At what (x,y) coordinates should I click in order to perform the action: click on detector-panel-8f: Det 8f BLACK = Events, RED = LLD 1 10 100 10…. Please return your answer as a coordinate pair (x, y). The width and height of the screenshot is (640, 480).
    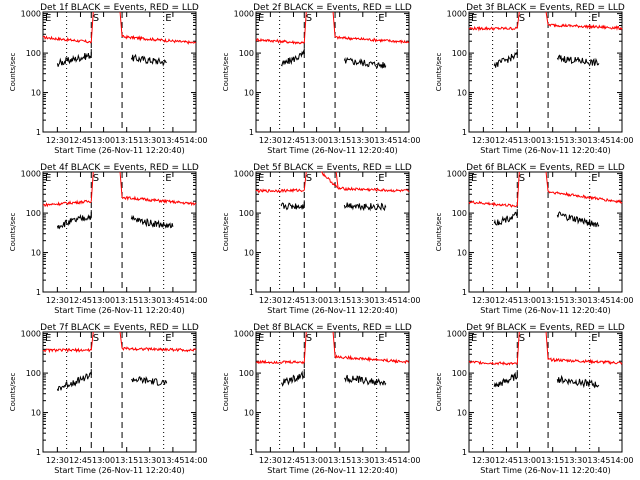
    Looking at the image, I should click on (321, 399).